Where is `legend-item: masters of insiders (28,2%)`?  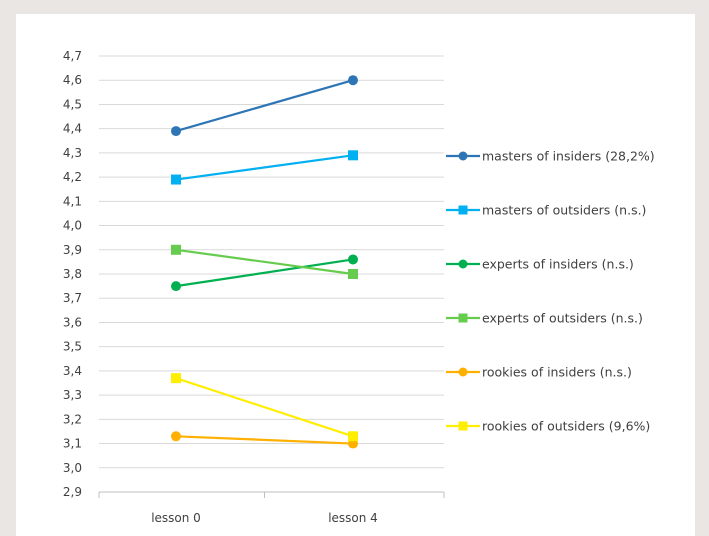 legend-item: masters of insiders (28,2%) is located at coordinates (550, 156).